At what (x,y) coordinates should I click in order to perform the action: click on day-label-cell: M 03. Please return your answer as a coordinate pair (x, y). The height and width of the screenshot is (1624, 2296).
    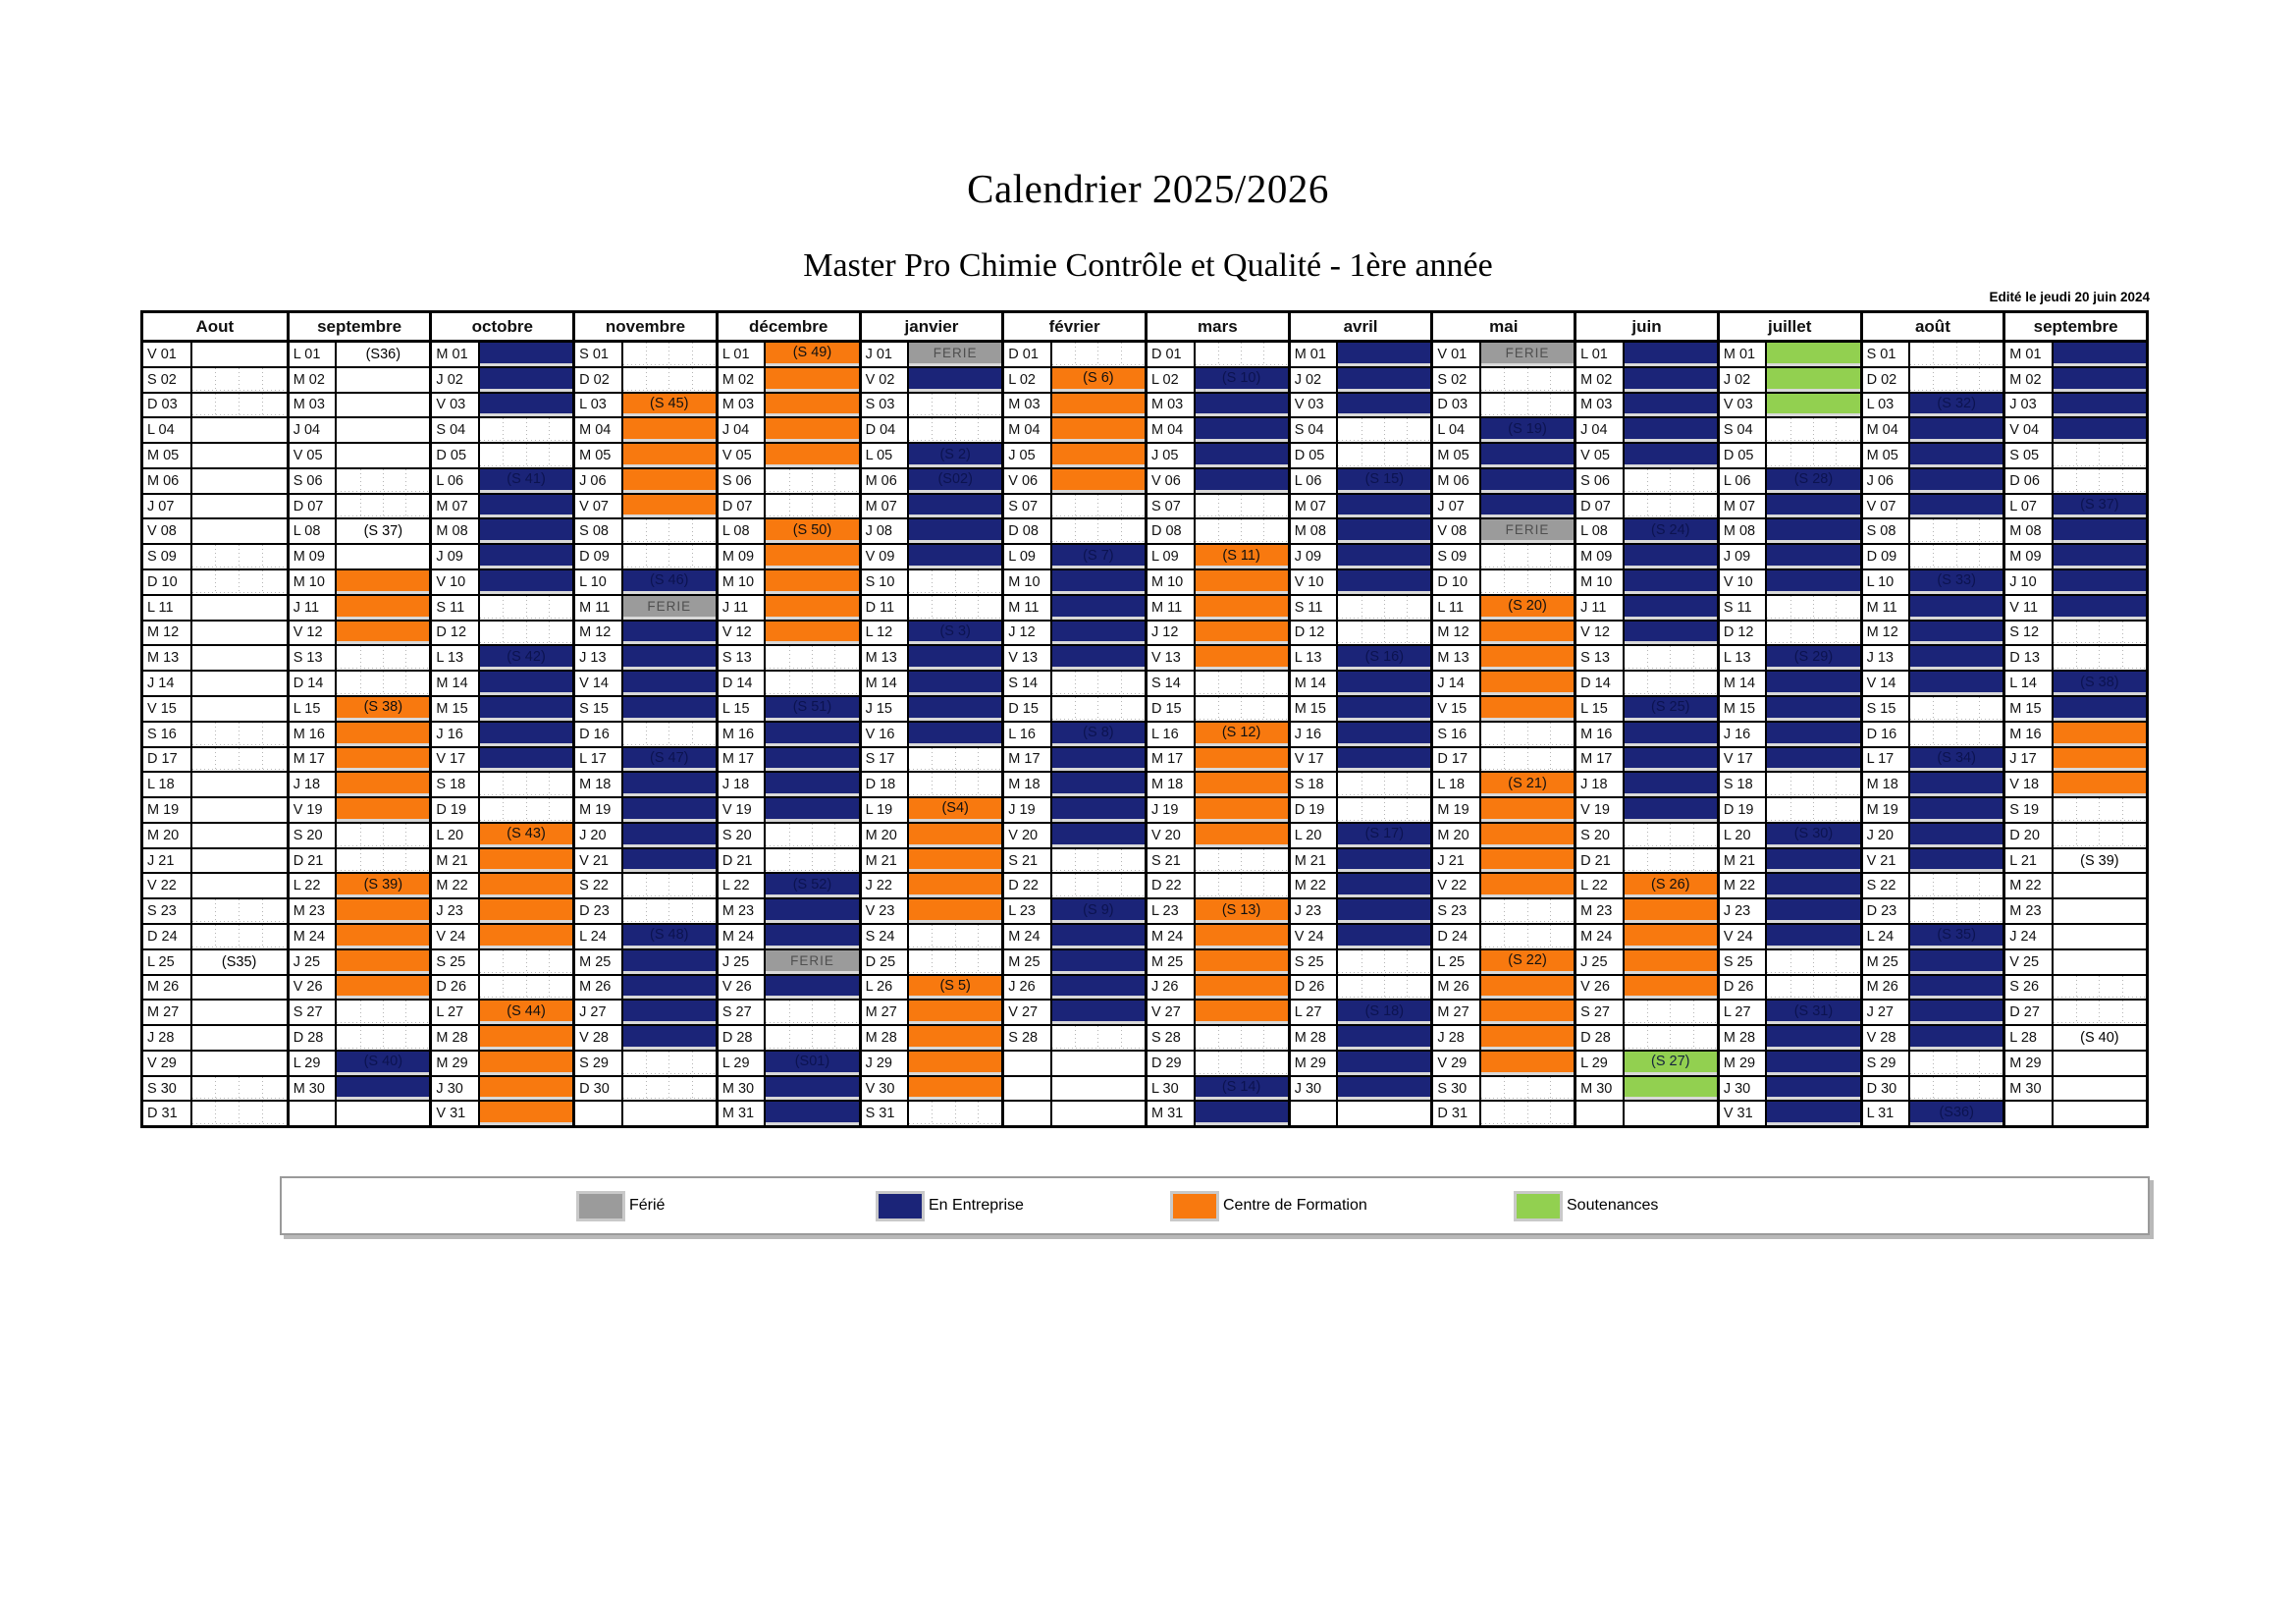
    Looking at the image, I should click on (1601, 405).